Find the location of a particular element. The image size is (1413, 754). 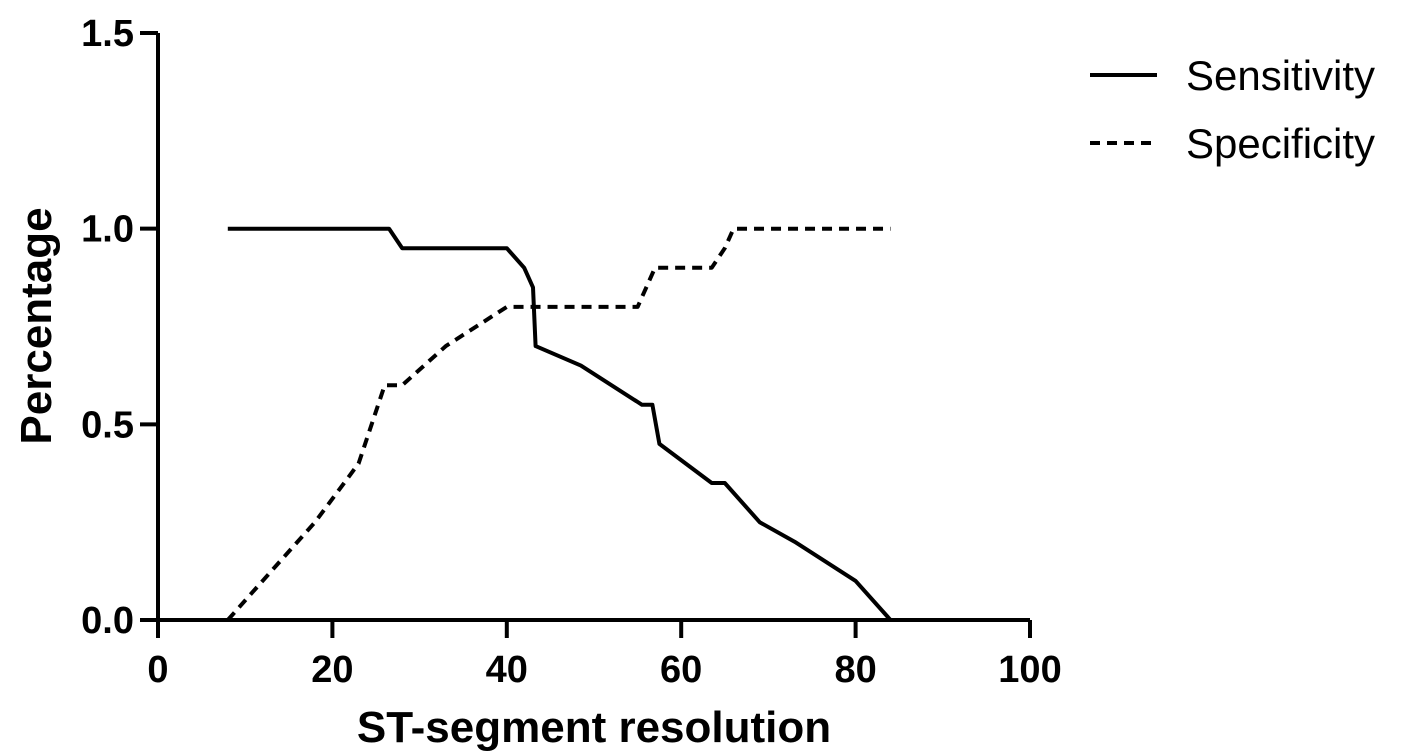

x-tick-label-40: 40 is located at coordinates (507, 670).